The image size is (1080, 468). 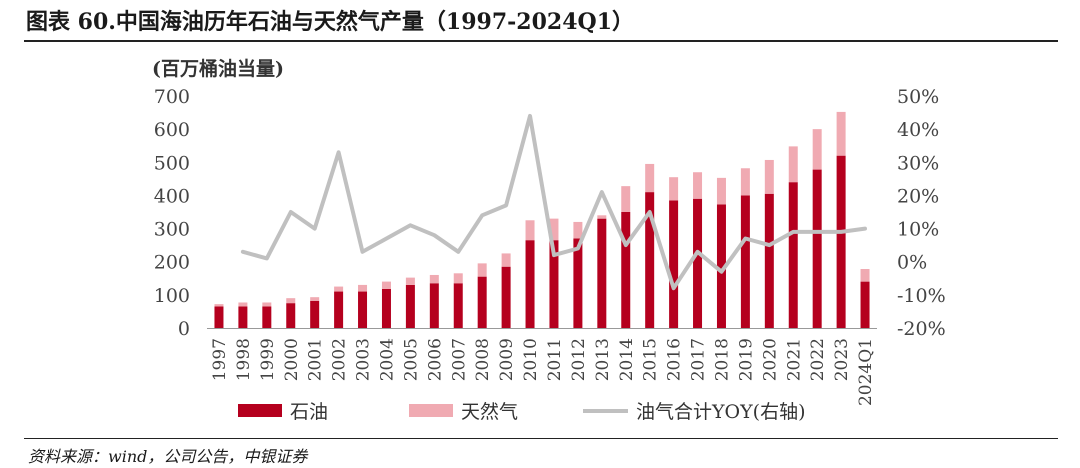 I want to click on x-tick-label: 2006, so click(x=435, y=359).